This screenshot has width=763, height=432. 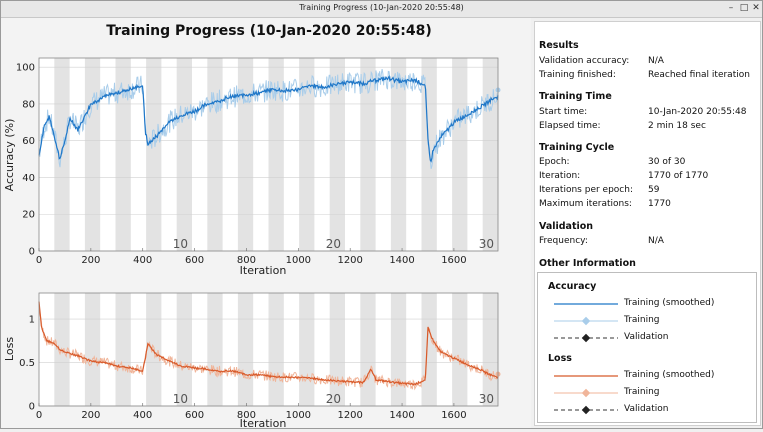 What do you see at coordinates (349, 260) in the screenshot?
I see `acc-xtick-label: 1200` at bounding box center [349, 260].